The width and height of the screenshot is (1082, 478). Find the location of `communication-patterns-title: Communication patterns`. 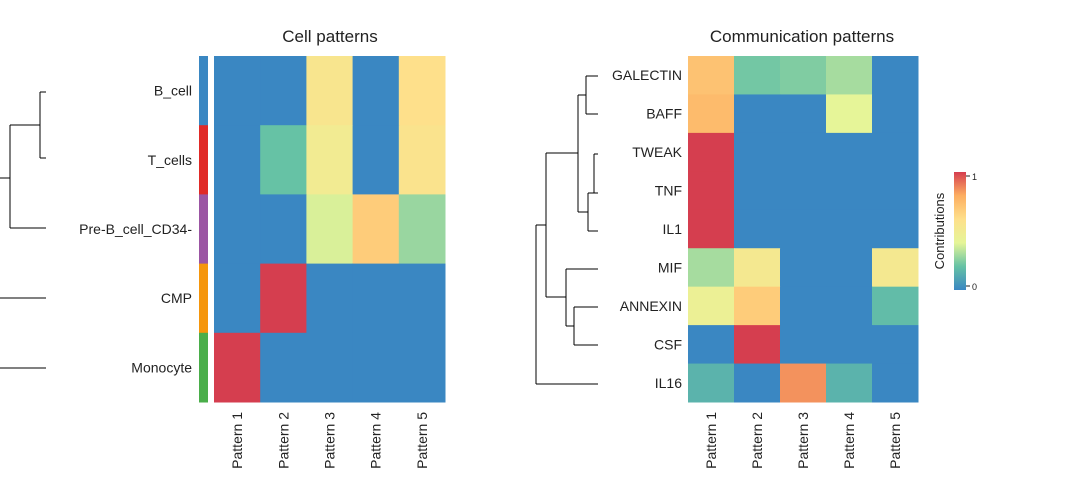

communication-patterns-title: Communication patterns is located at coordinates (802, 36).